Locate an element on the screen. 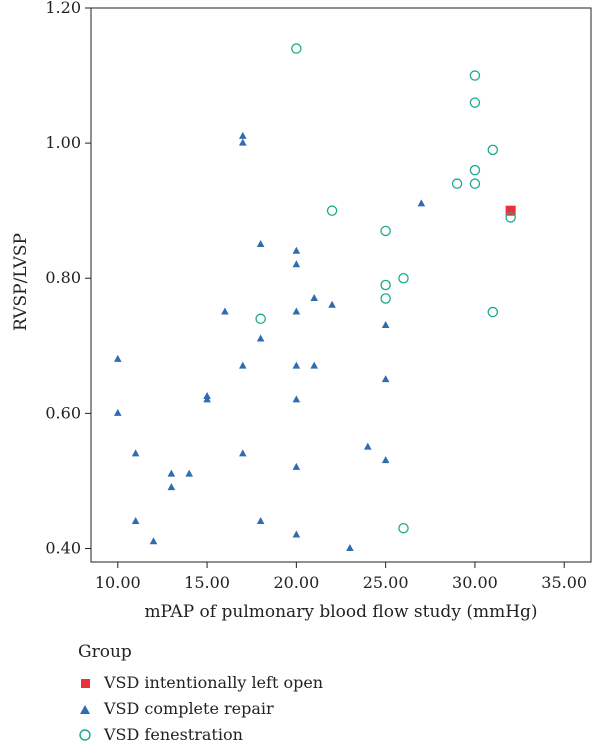  green-circle-icon is located at coordinates (85, 735).